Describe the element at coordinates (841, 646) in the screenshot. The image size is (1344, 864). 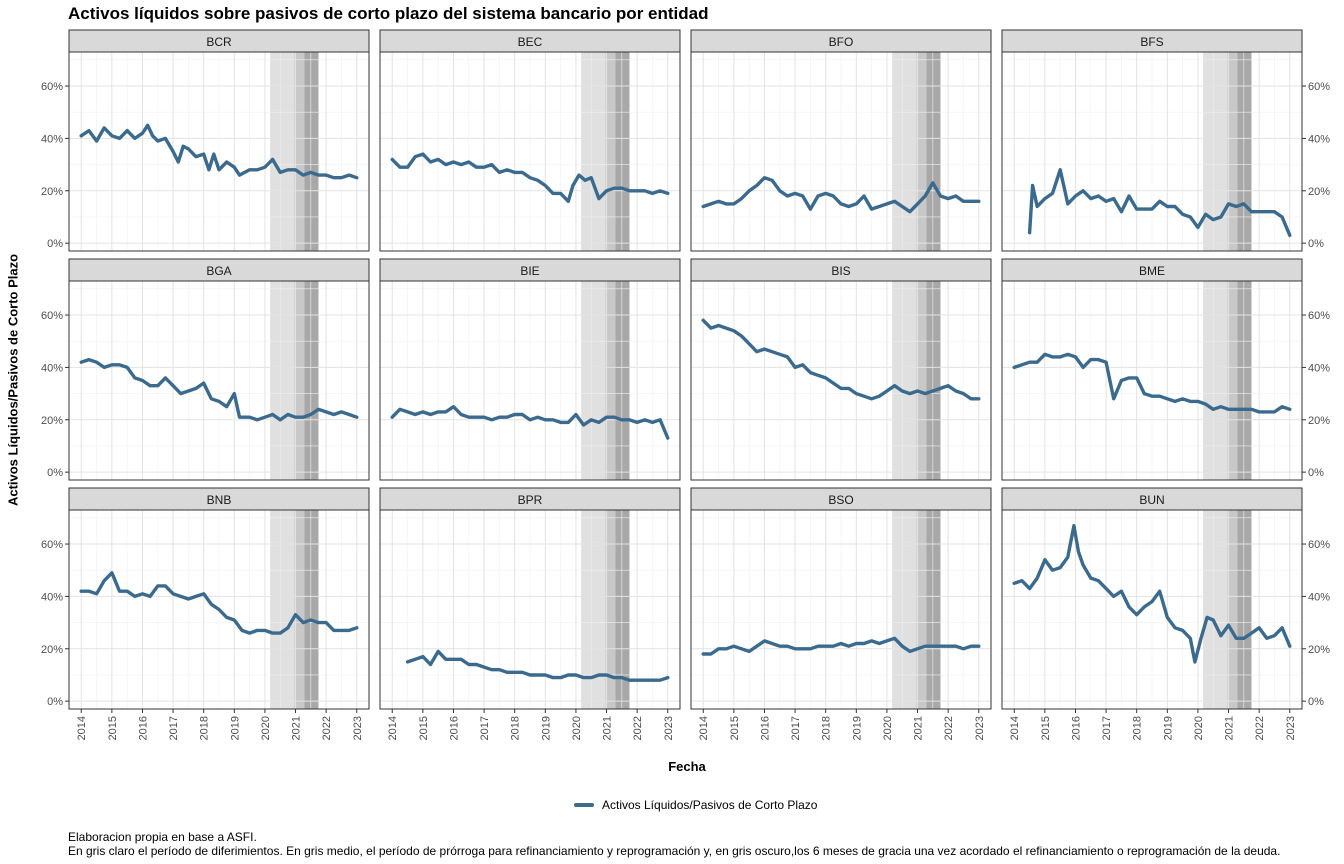
I see `series-line-bso` at that location.